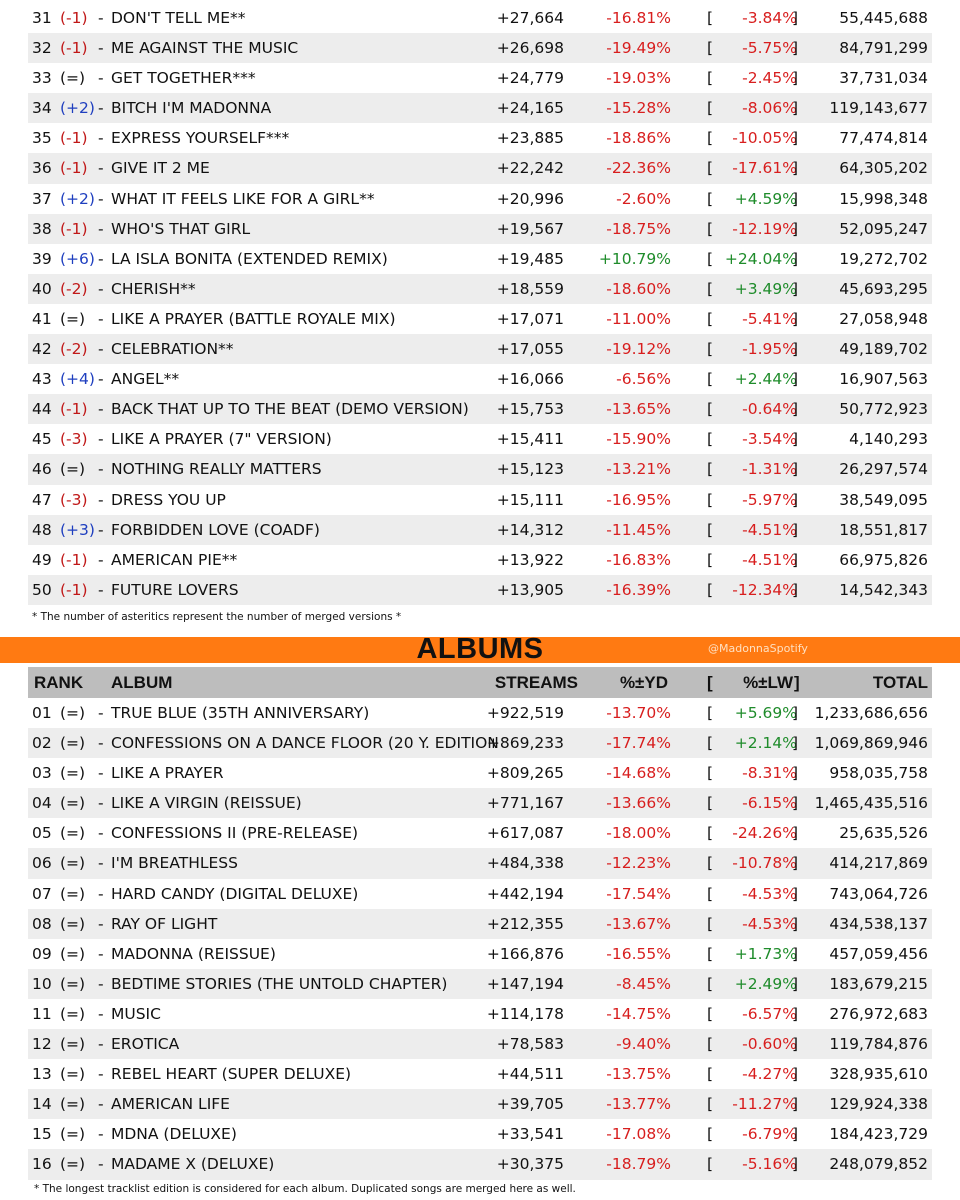 Image resolution: width=960 pixels, height=1200 pixels. What do you see at coordinates (769, 803) in the screenshot?
I see `percent-vs-last-week: -6.15%` at bounding box center [769, 803].